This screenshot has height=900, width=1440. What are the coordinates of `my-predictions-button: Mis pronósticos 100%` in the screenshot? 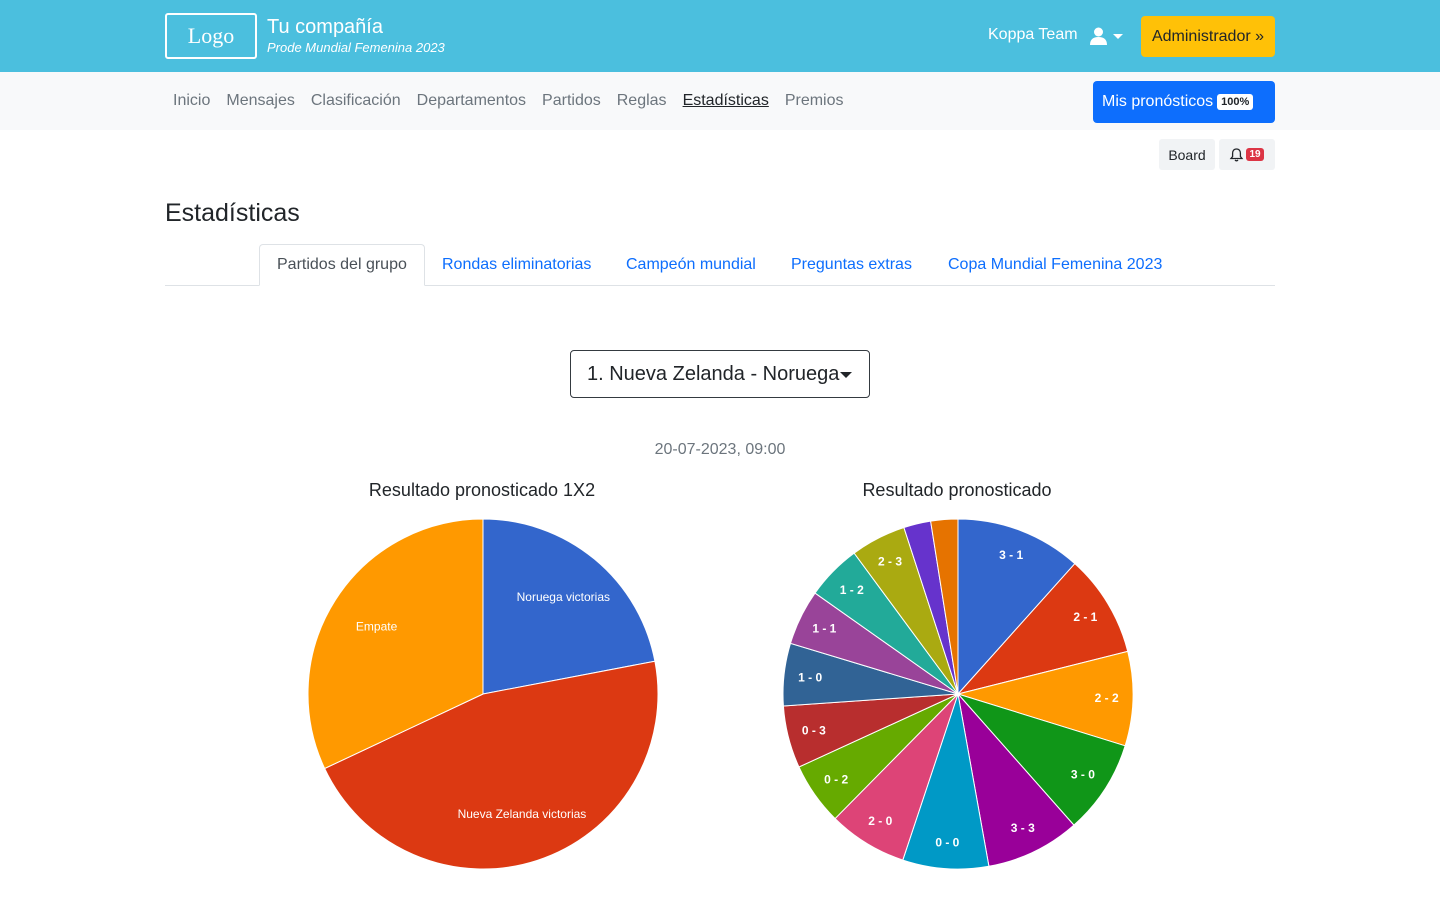 It's located at (1184, 102).